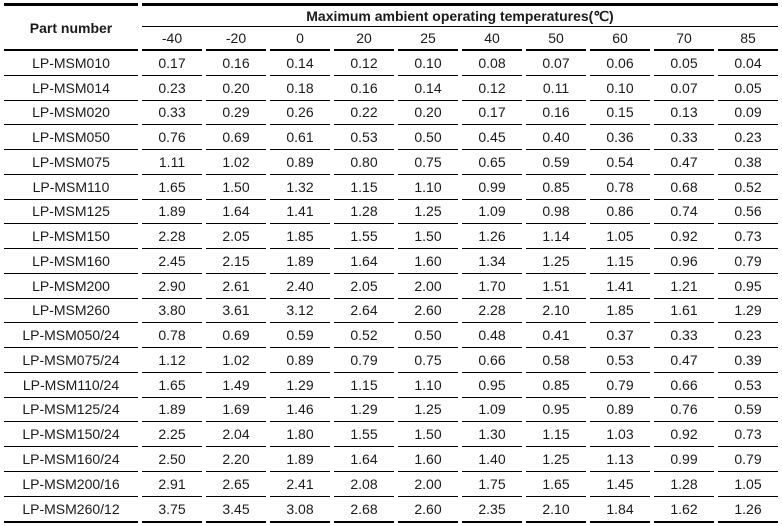 The image size is (782, 526). What do you see at coordinates (71, 410) in the screenshot?
I see `part-number-cell: LP-MSM125/24` at bounding box center [71, 410].